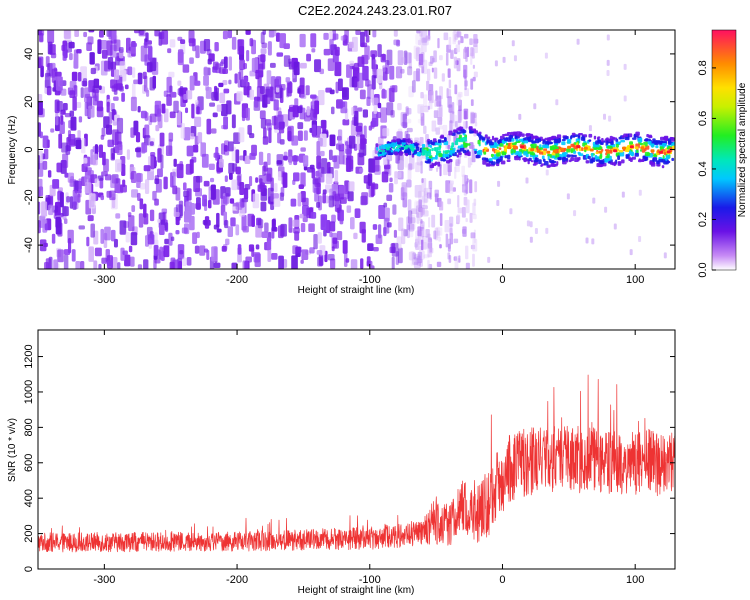  What do you see at coordinates (635, 280) in the screenshot?
I see `spectrogram-x-tick-label: 100` at bounding box center [635, 280].